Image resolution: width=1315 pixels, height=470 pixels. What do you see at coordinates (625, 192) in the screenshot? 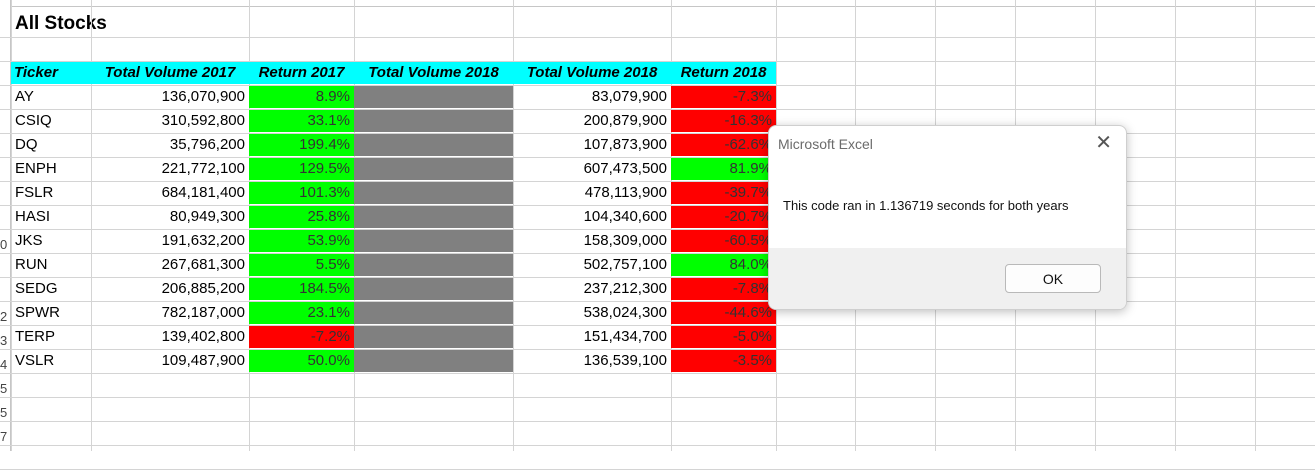
I see `cell-total-volume-2018: 478,113,900` at bounding box center [625, 192].